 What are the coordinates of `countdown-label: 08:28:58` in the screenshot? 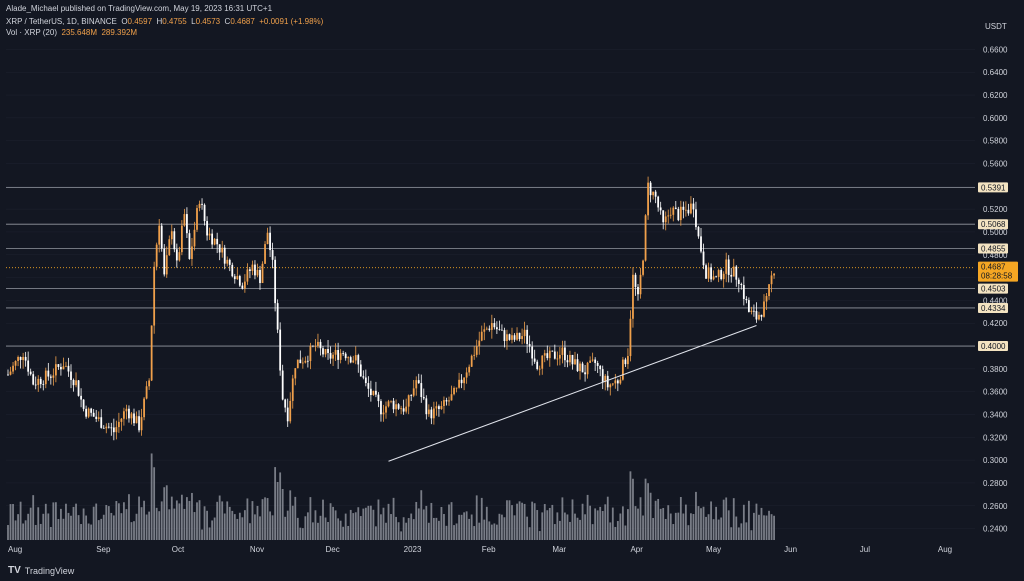 It's located at (997, 276).